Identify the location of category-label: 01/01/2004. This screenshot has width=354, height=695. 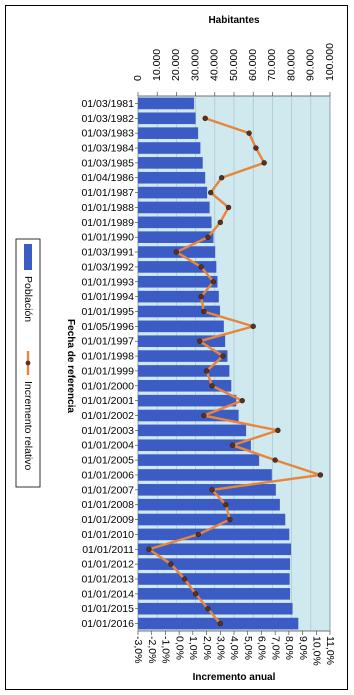
(107, 446).